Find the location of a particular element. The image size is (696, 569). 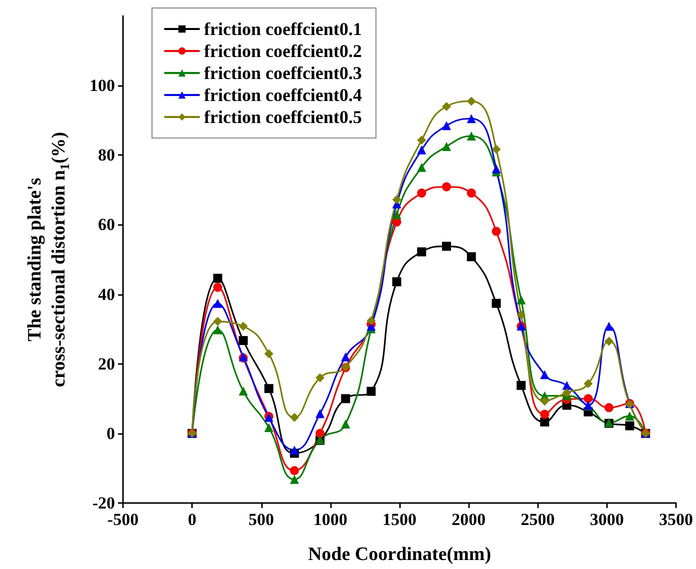

legend-label: friction coeffcient0.1 is located at coordinates (283, 29).